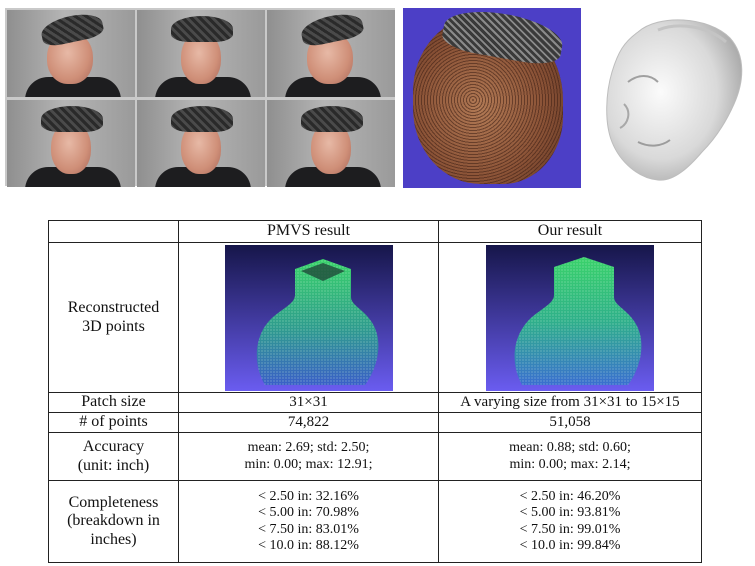 The width and height of the screenshot is (755, 566). What do you see at coordinates (308, 402) in the screenshot?
I see `pmvs-patch-size: 31×31` at bounding box center [308, 402].